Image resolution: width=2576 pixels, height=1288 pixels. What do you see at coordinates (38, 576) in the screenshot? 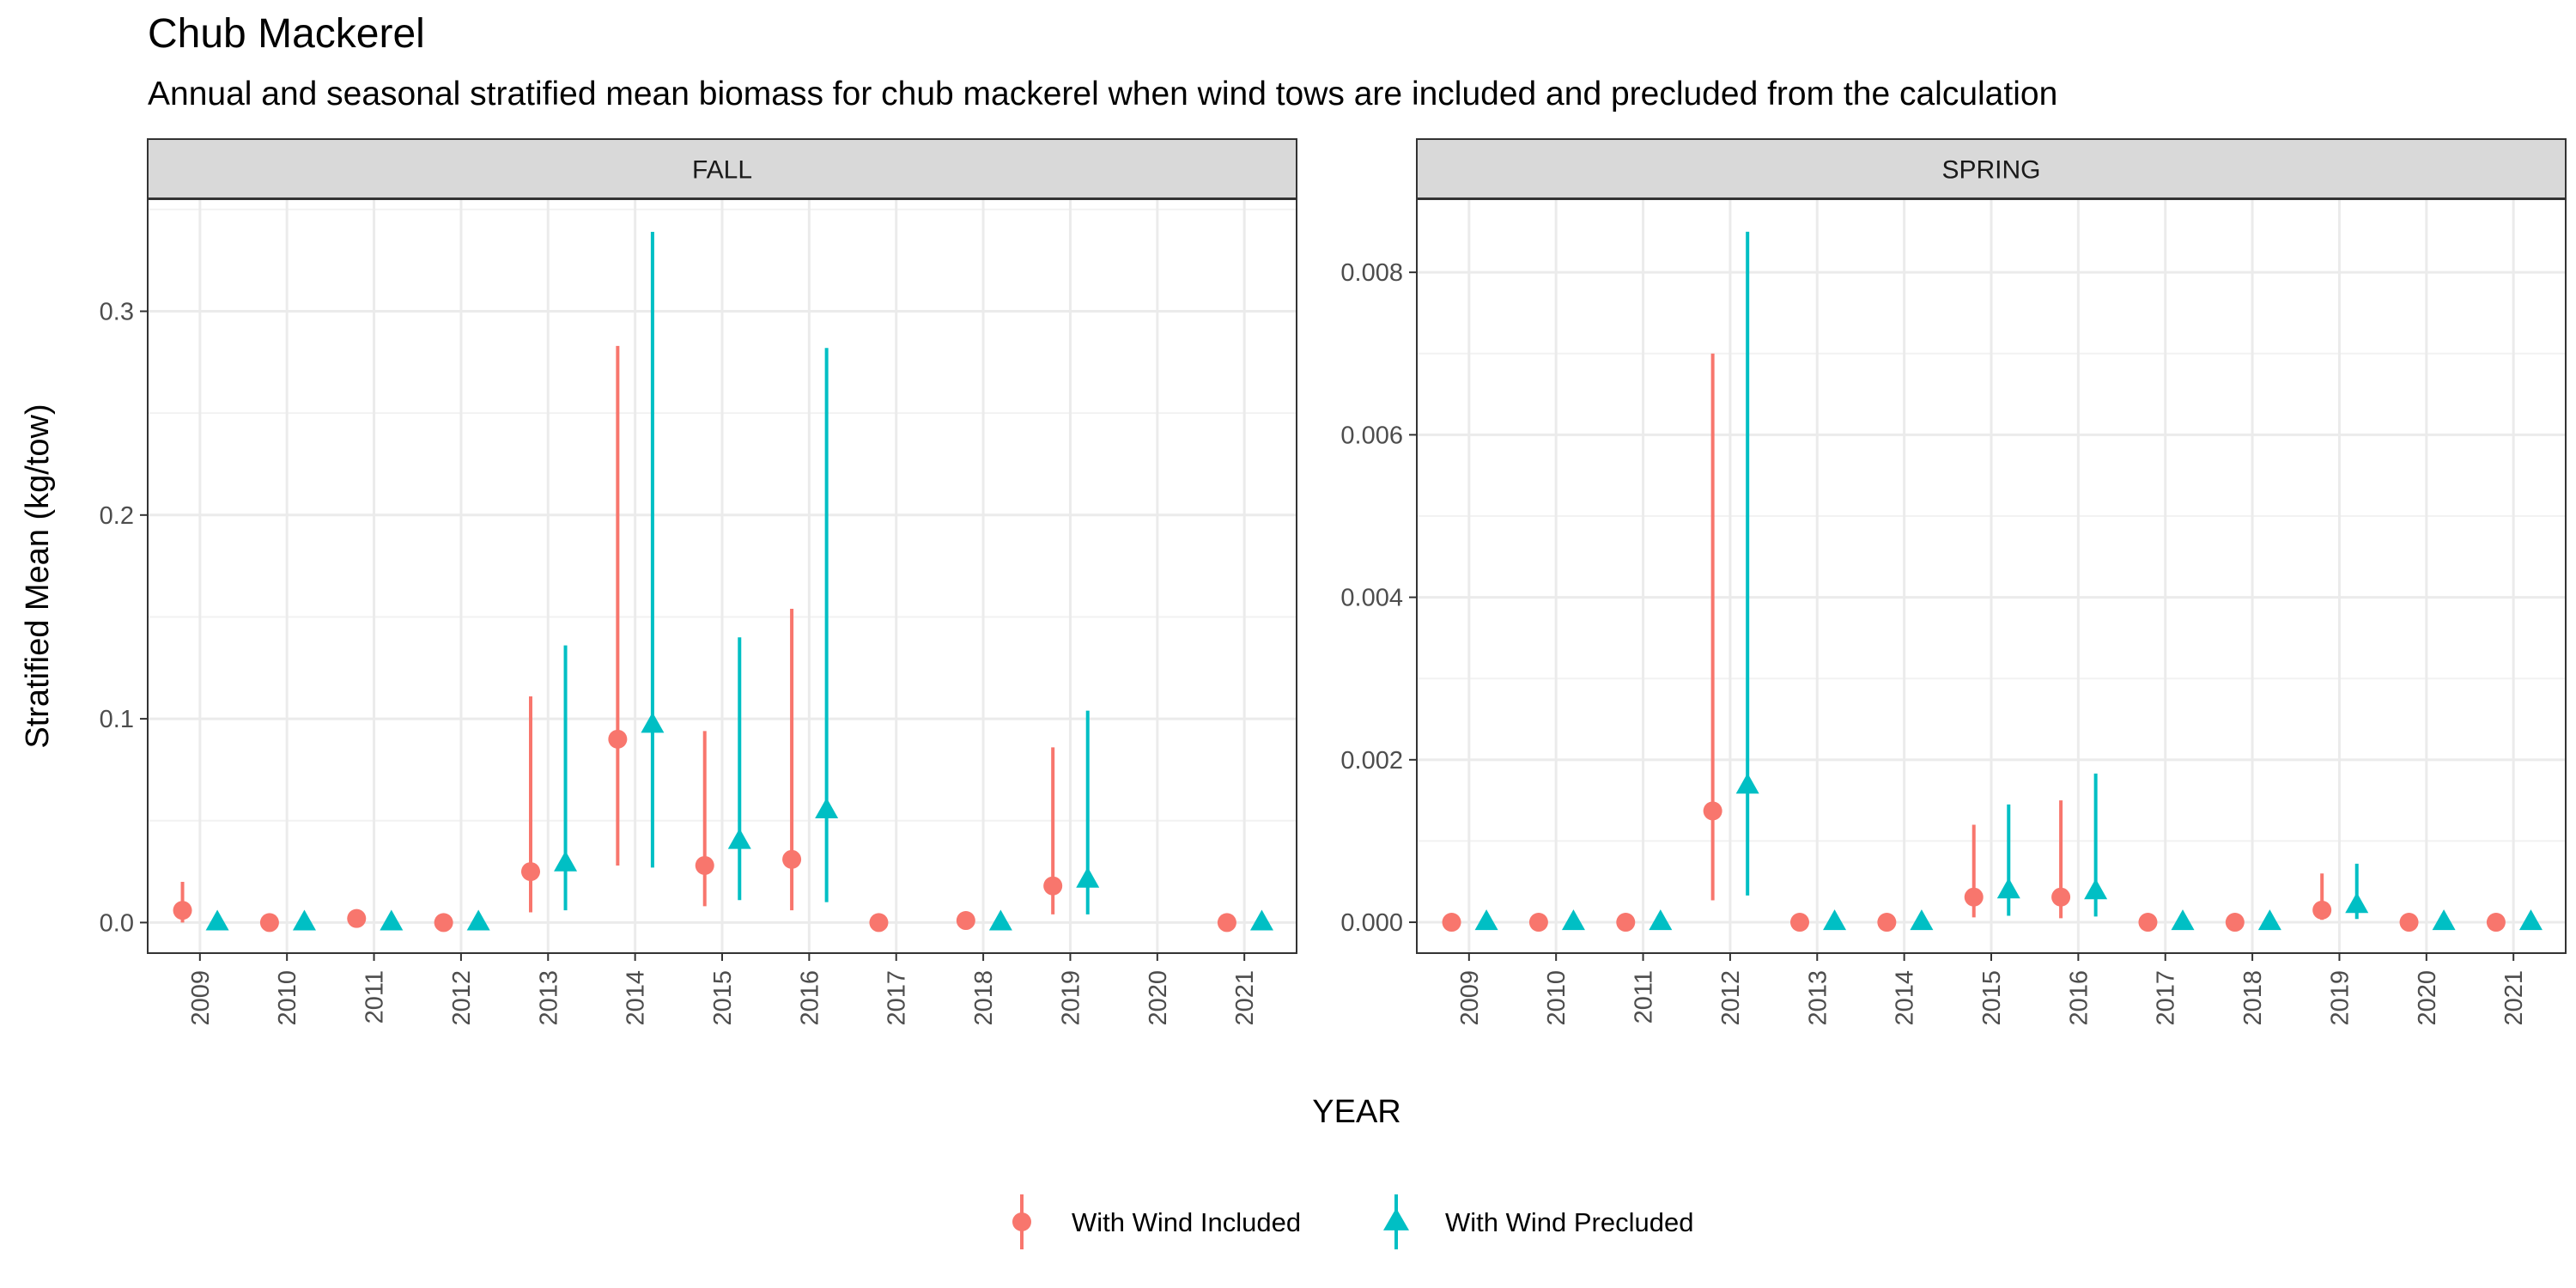
I see `y-axis-title: Stratified Mean (kg/tow)` at bounding box center [38, 576].